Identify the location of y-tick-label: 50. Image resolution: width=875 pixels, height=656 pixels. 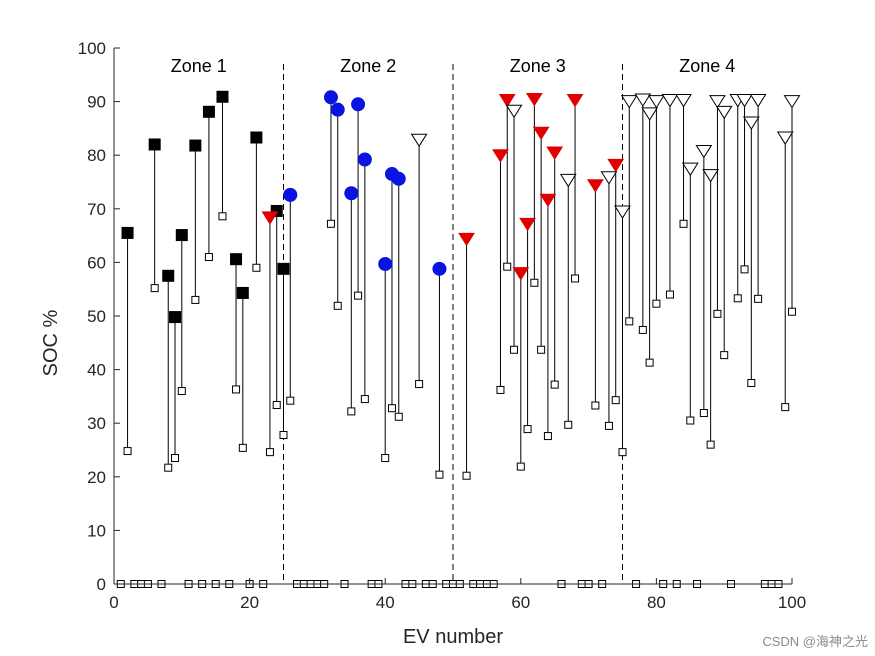
(96, 316).